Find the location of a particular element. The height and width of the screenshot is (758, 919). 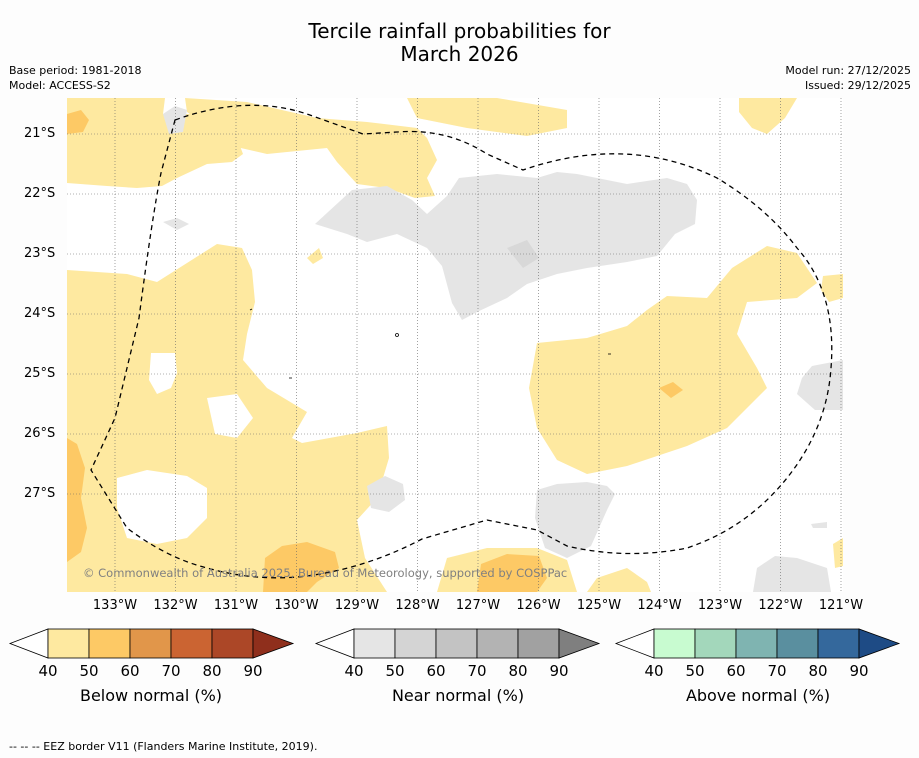

below-colorbar-tick: 70 is located at coordinates (170, 671).